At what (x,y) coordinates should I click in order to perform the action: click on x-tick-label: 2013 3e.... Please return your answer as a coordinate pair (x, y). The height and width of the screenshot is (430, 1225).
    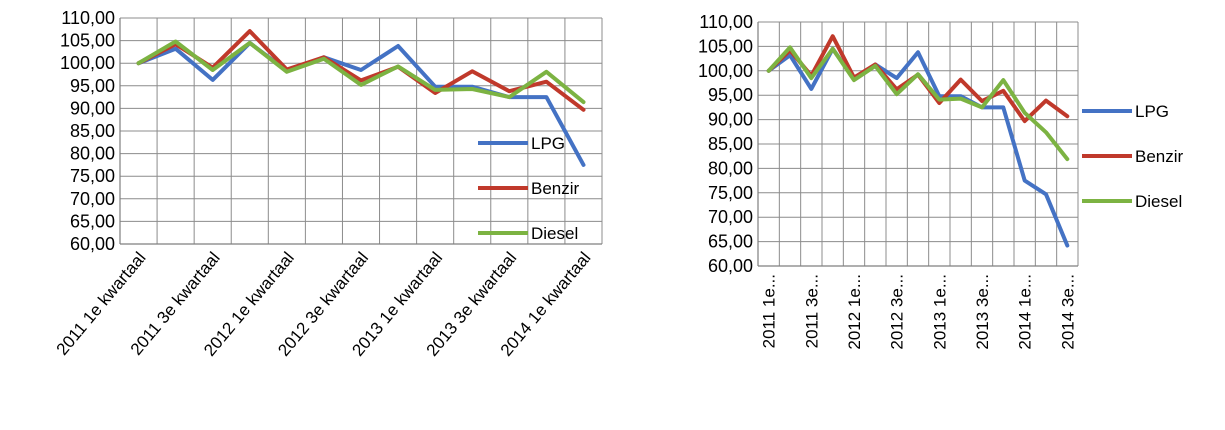
    Looking at the image, I should click on (982, 312).